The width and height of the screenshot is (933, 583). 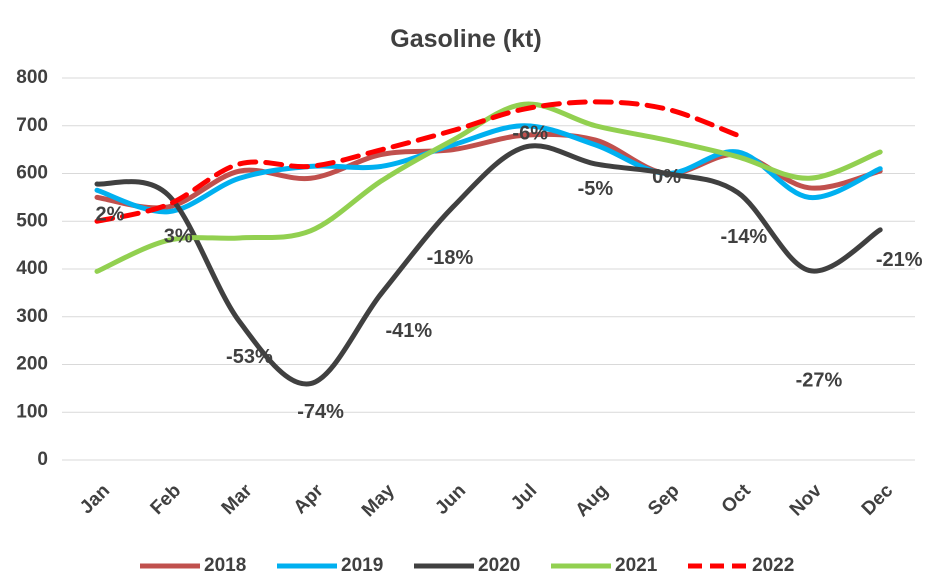 I want to click on x-tick-label: Feb, so click(x=166, y=499).